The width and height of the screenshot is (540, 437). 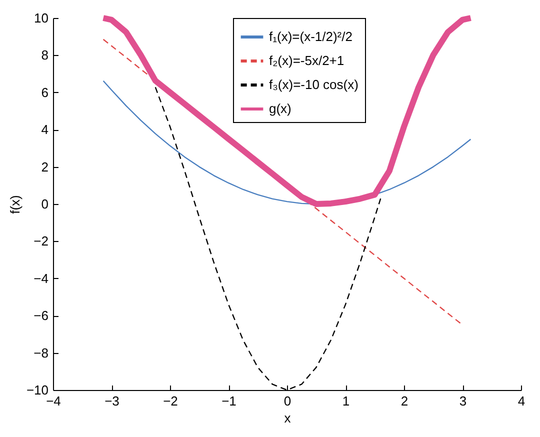 What do you see at coordinates (288, 418) in the screenshot?
I see `x-axis-title: x` at bounding box center [288, 418].